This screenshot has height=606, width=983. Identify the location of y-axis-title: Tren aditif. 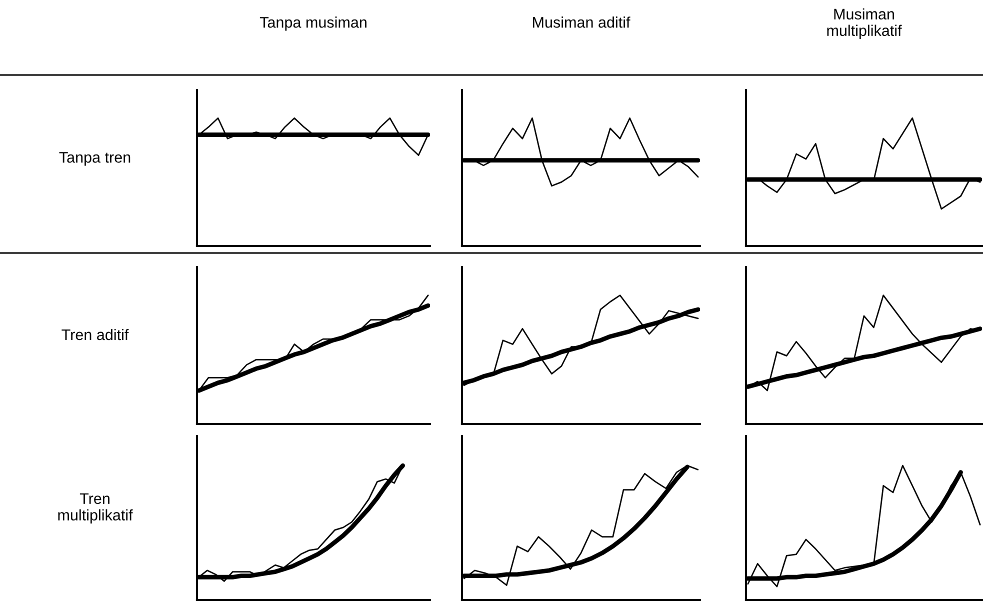
(95, 334).